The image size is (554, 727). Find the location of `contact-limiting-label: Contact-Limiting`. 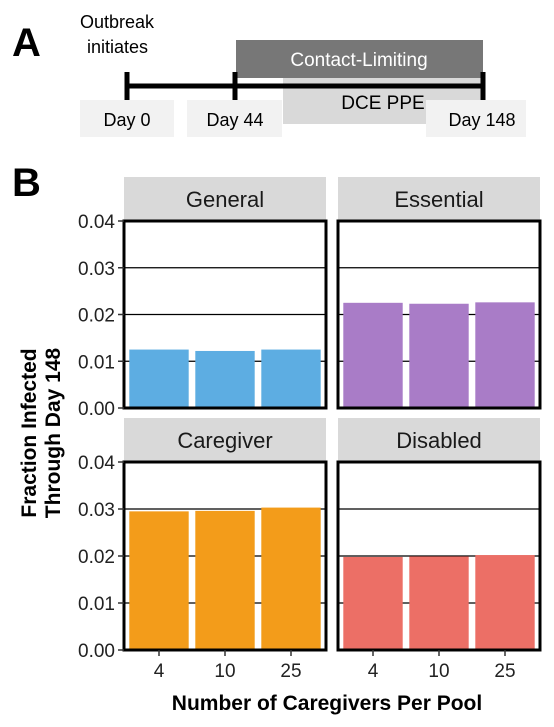

contact-limiting-label: Contact-Limiting is located at coordinates (358, 60).